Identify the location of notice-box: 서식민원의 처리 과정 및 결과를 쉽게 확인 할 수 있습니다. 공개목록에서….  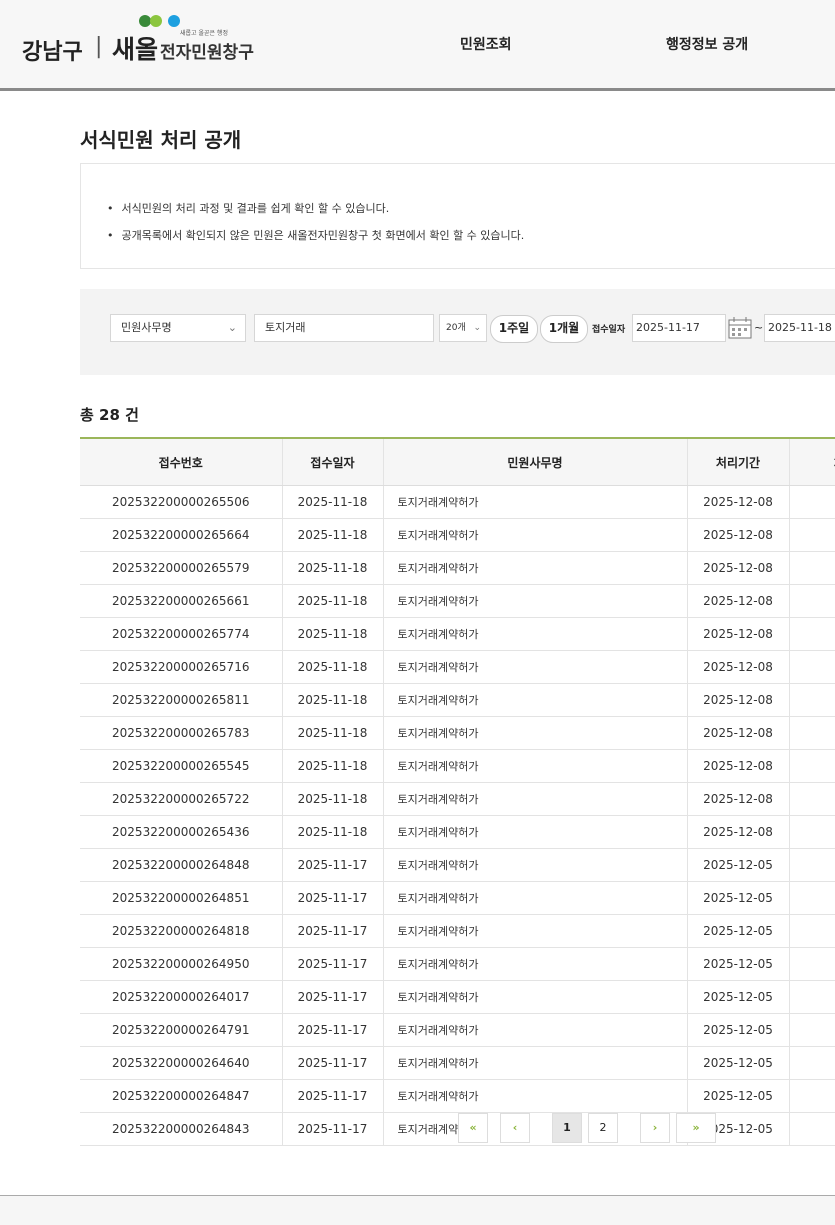
(457, 216).